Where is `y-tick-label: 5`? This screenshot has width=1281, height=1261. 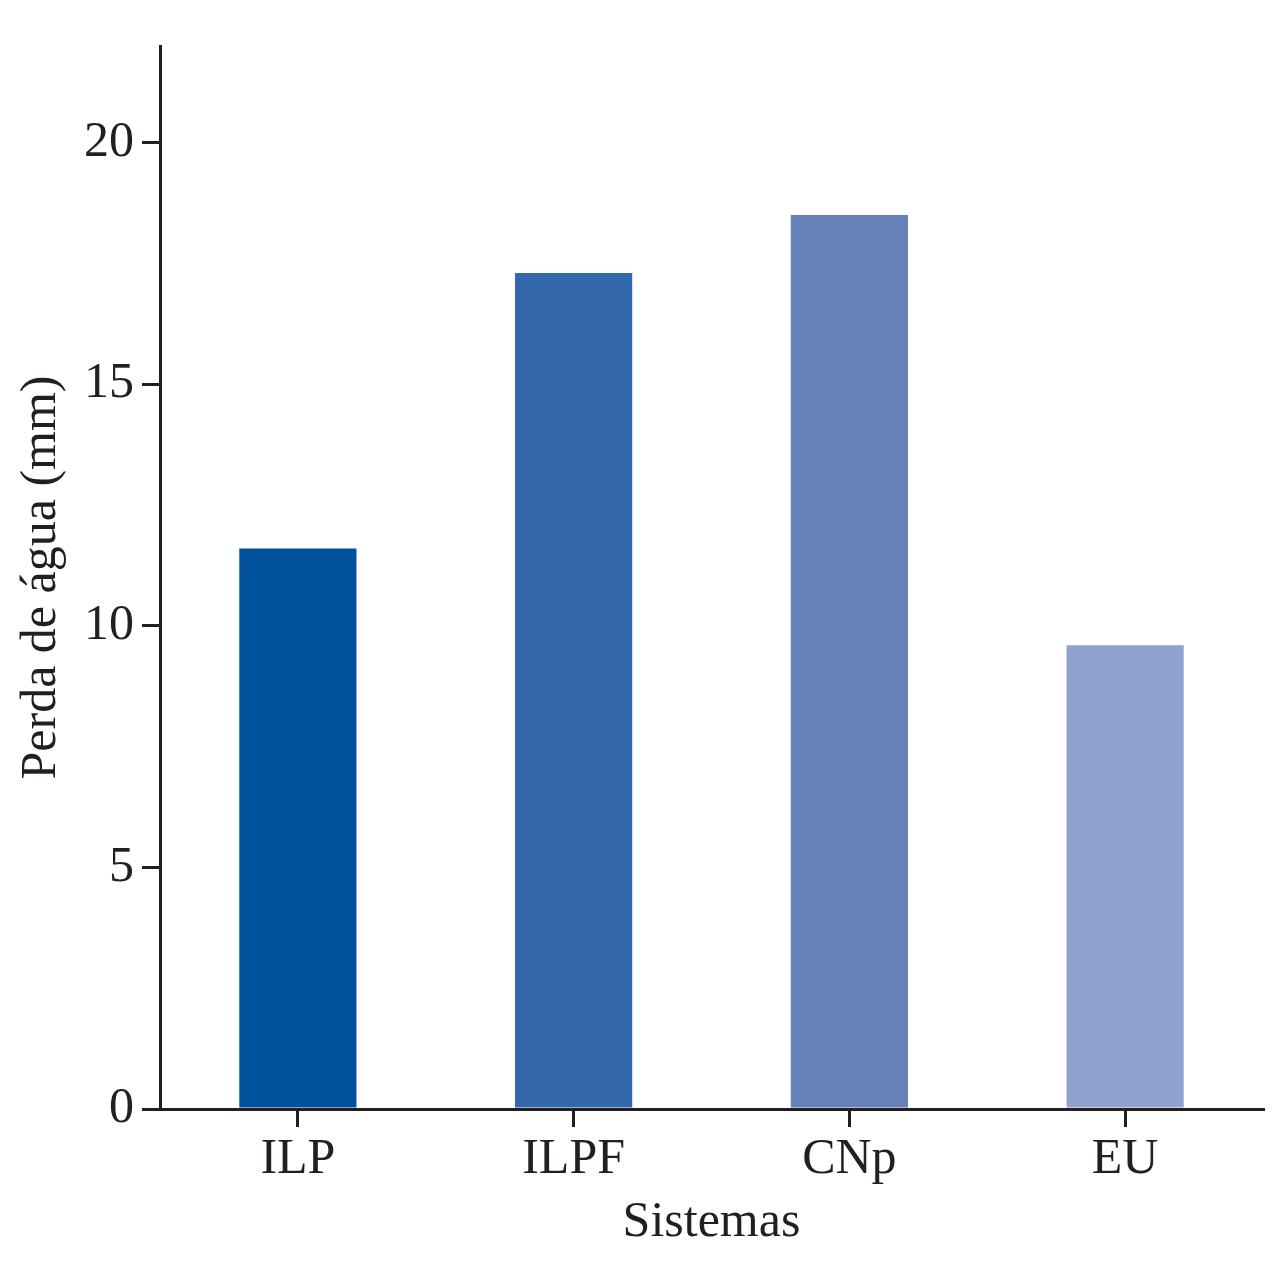
y-tick-label: 5 is located at coordinates (121, 863).